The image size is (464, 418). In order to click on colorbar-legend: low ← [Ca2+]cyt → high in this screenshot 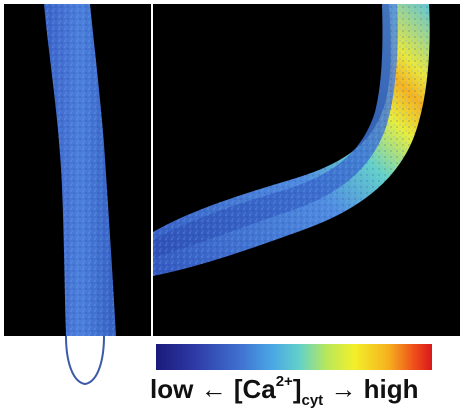, I will do `click(305, 393)`.